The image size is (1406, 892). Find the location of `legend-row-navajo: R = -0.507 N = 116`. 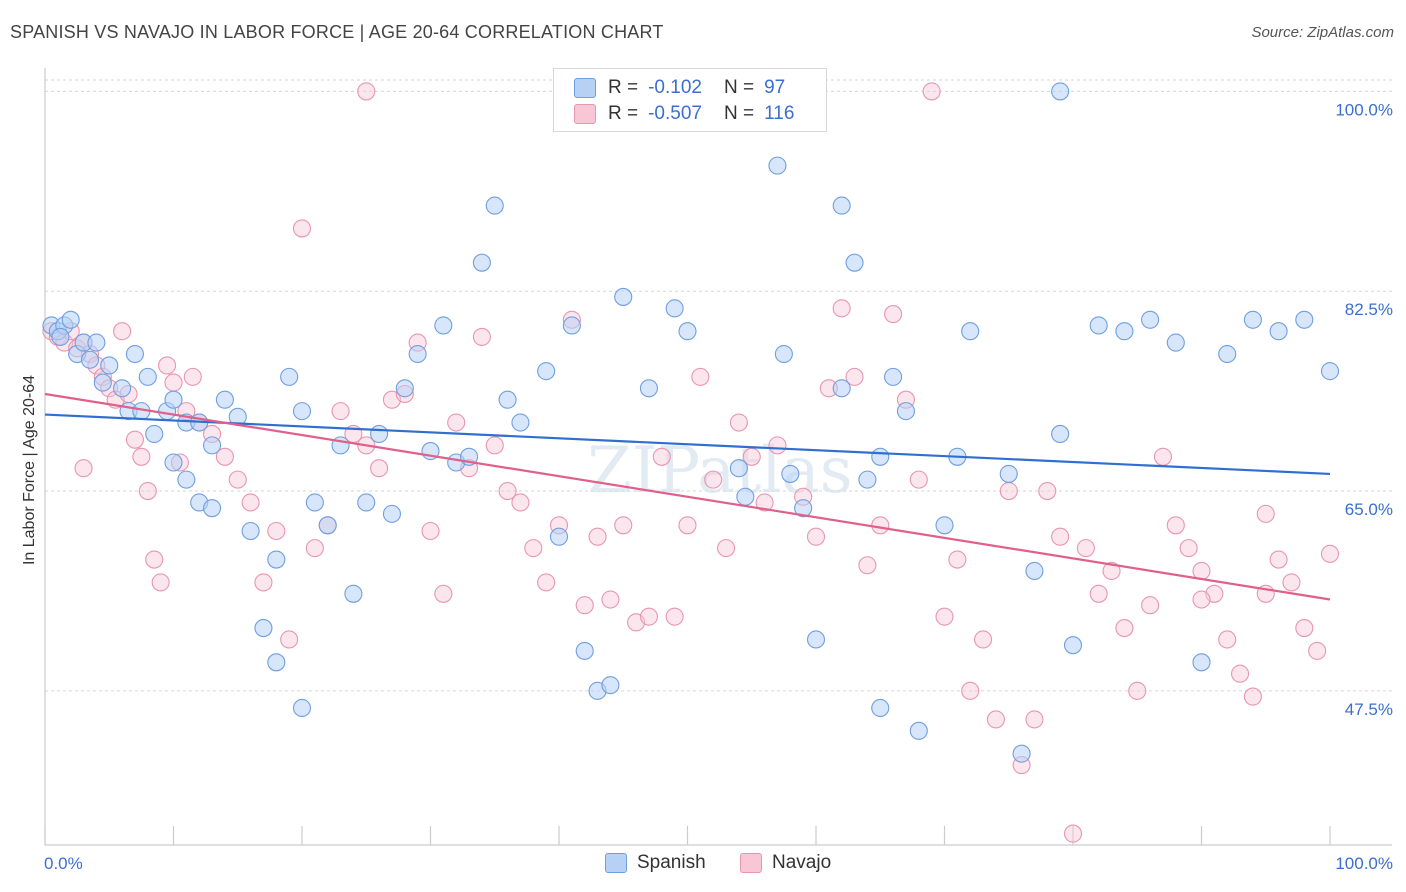

legend-row-navajo: R = -0.507 N = 116 is located at coordinates (684, 114).